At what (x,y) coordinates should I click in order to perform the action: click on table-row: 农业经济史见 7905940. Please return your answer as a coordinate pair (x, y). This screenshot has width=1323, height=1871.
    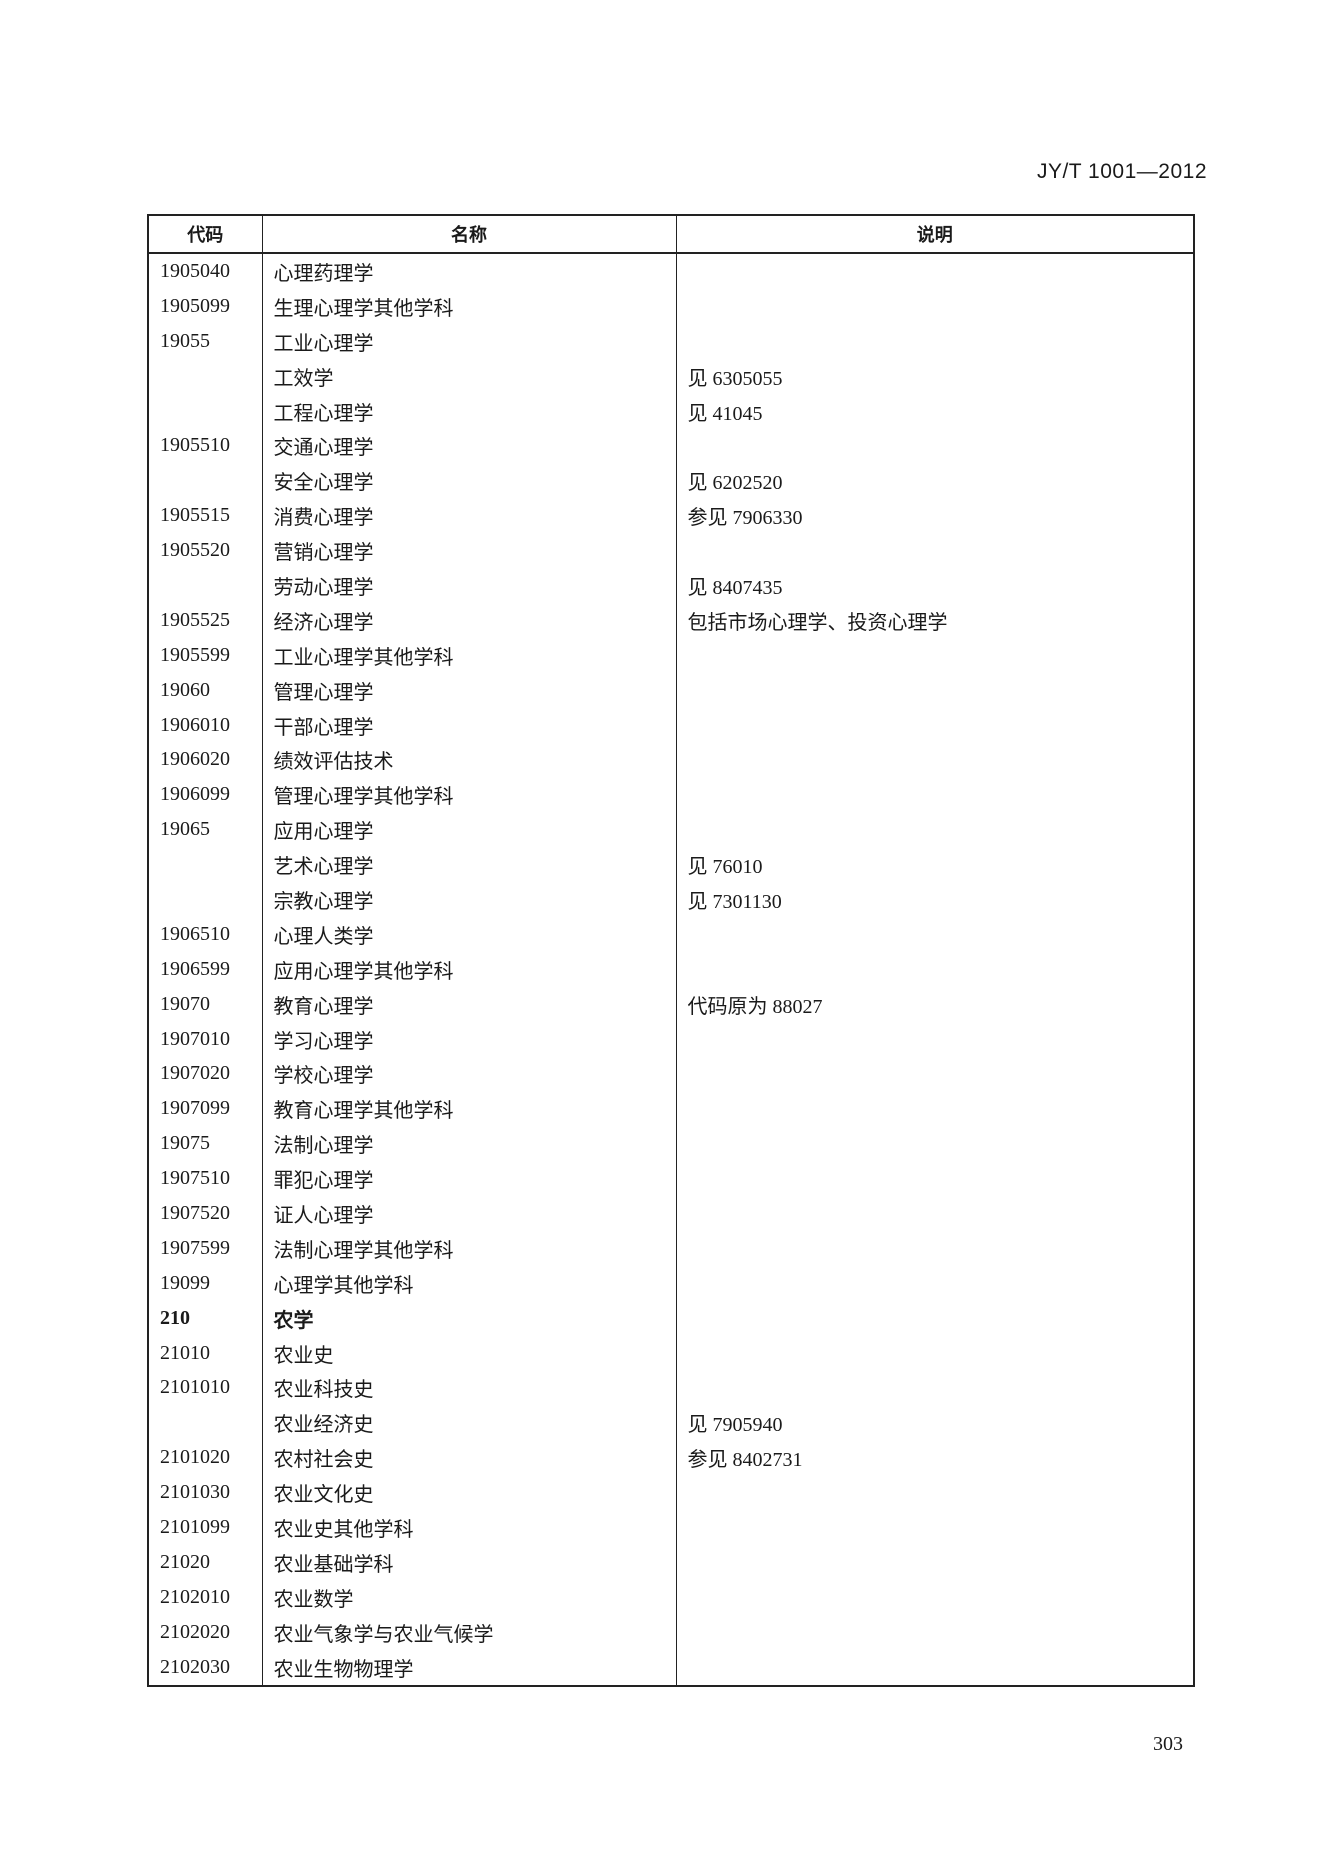
    Looking at the image, I should click on (671, 1423).